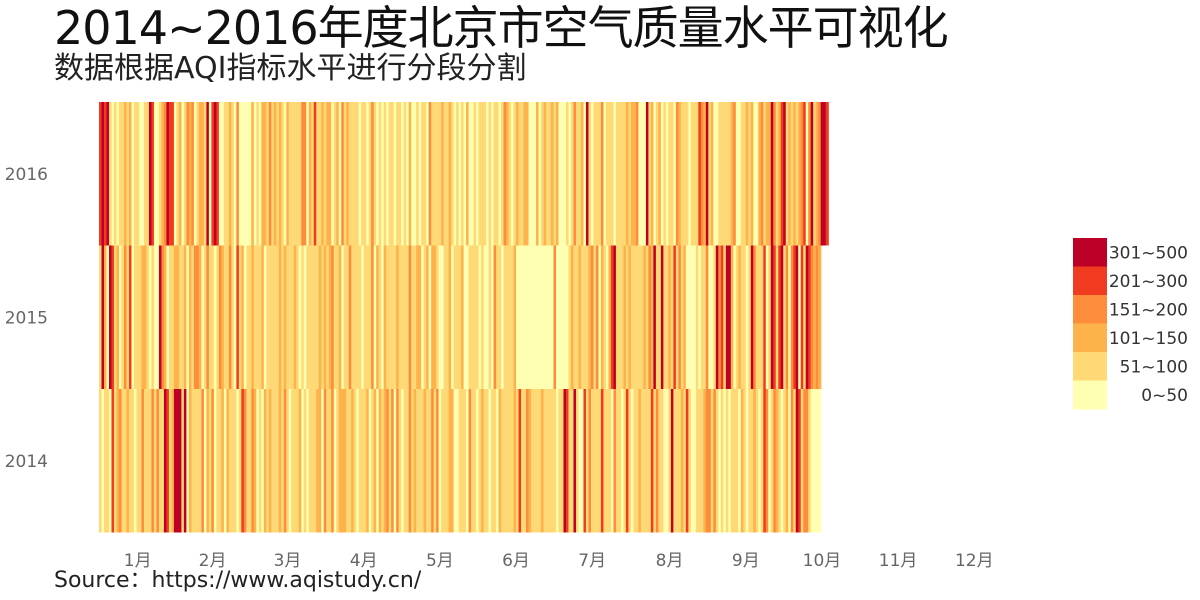 The height and width of the screenshot is (600, 1200). I want to click on month-label: 3月, so click(288, 561).